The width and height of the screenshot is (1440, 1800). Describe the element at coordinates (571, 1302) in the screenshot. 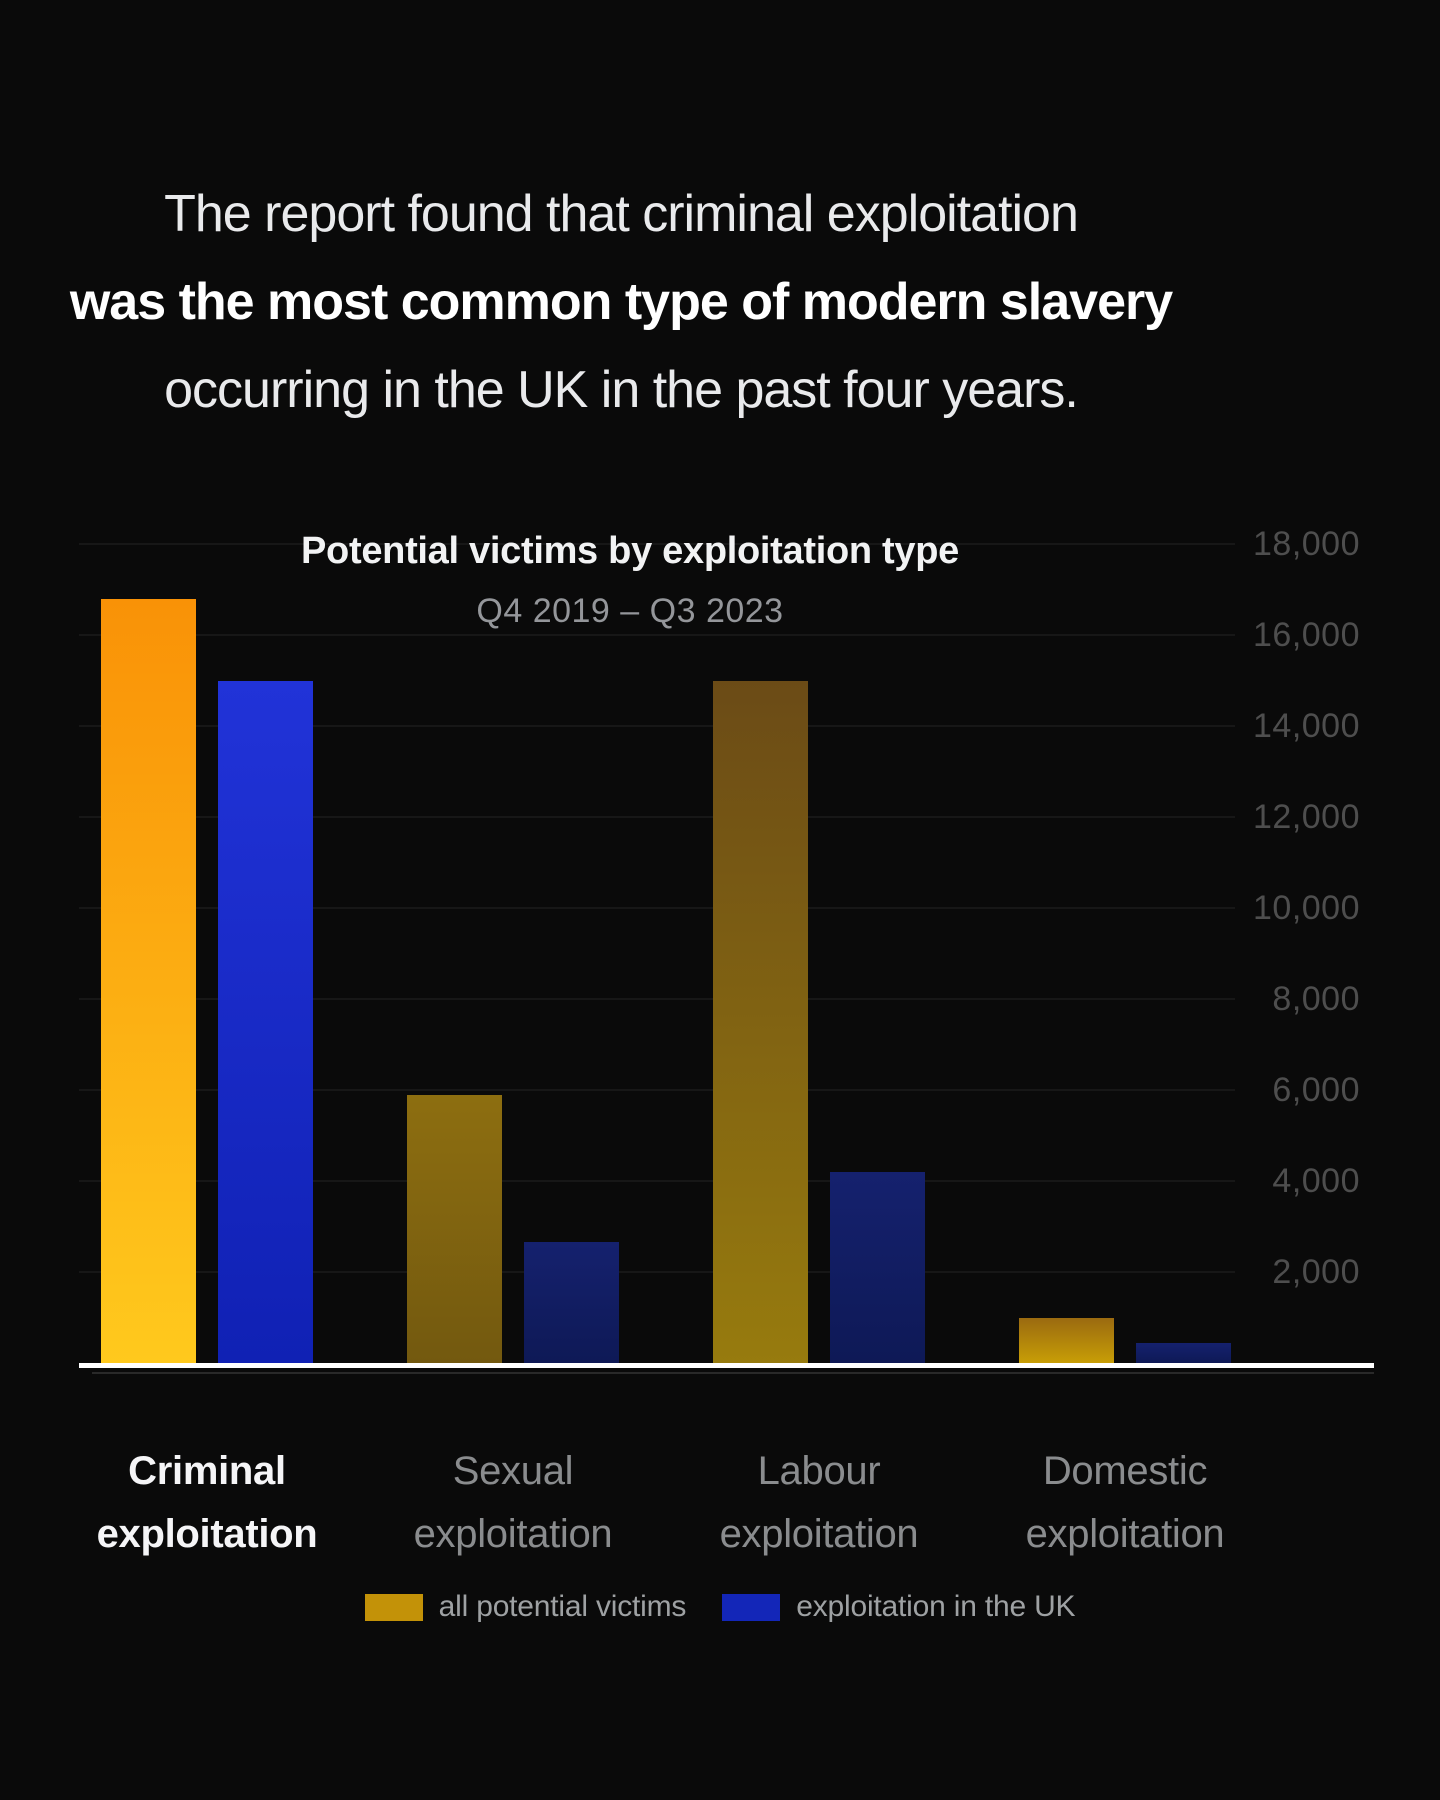

I see `bar-sexual-uk` at that location.